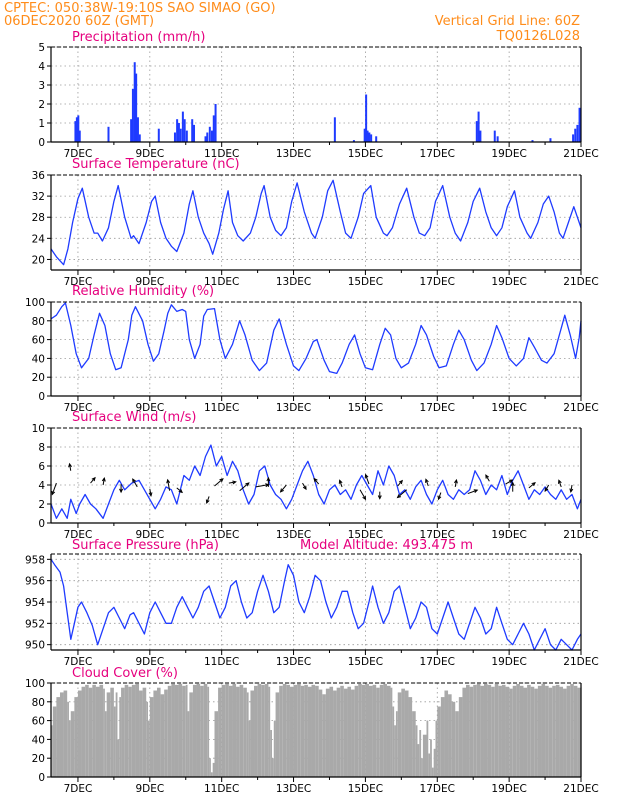  Describe the element at coordinates (156, 164) in the screenshot. I see `temp-title: Surface Temperature (nC)` at that location.